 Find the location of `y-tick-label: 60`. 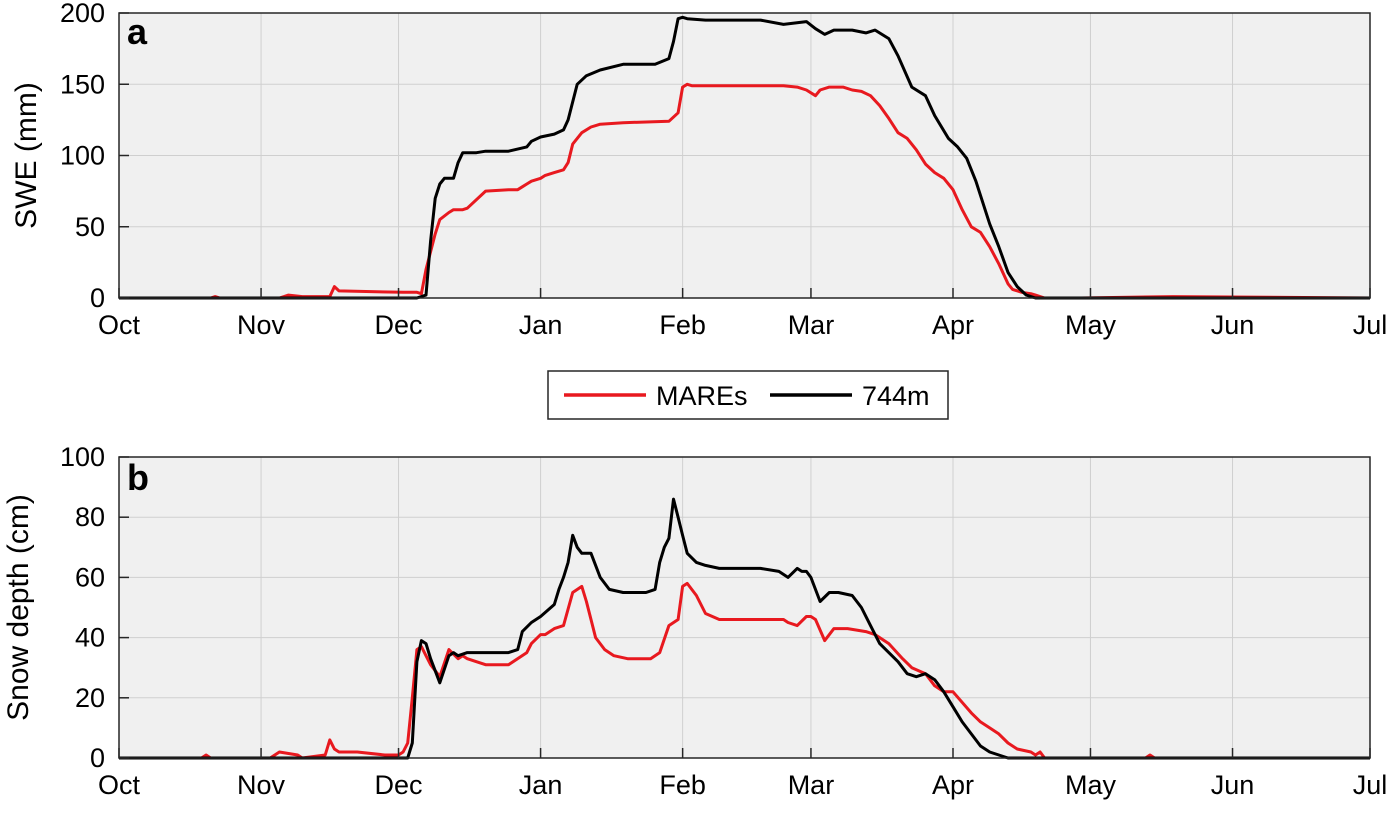

y-tick-label: 60 is located at coordinates (90, 577).